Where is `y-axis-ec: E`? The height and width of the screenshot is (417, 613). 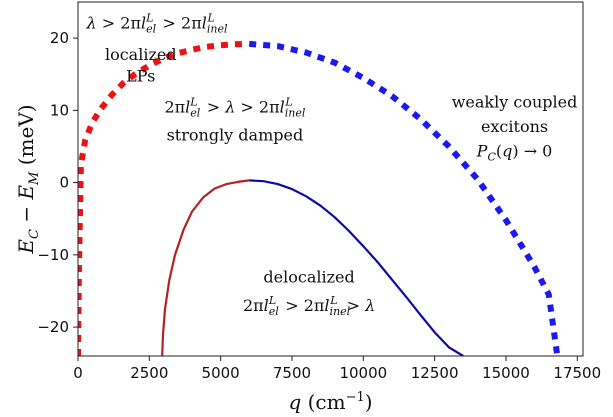
y-axis-ec: E is located at coordinates (26, 247).